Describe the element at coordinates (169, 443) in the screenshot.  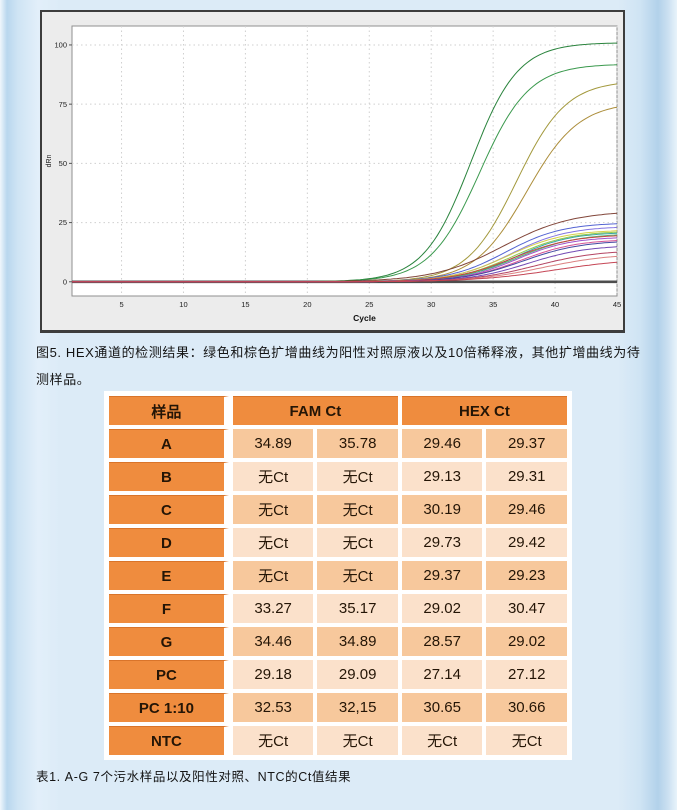
I see `sample-name-cell: A` at that location.